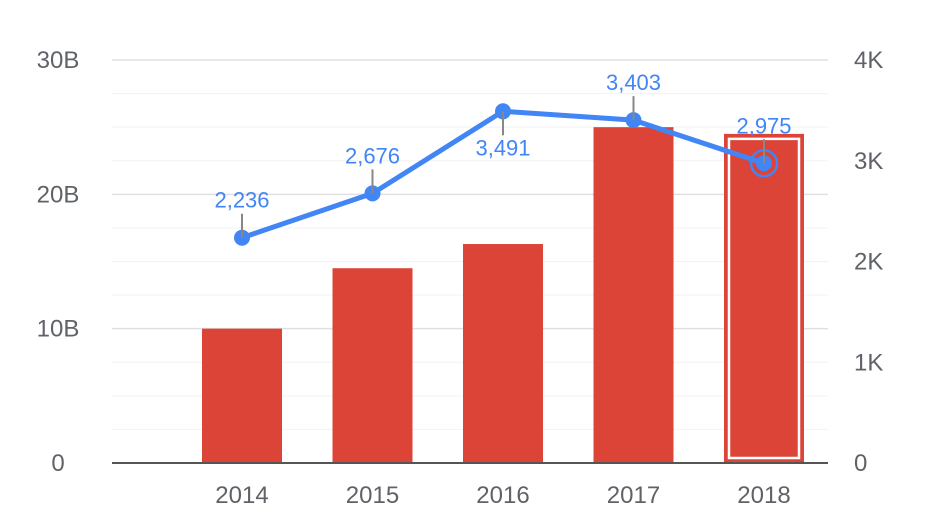 The height and width of the screenshot is (532, 941). I want to click on bar-2015, so click(372, 365).